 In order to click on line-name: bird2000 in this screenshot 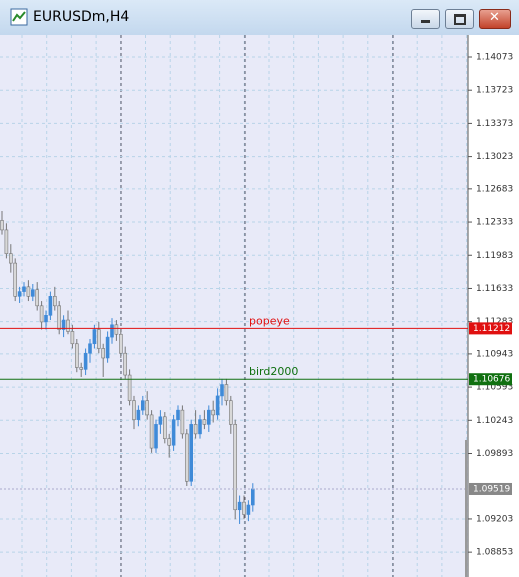, I will do `click(273, 371)`.